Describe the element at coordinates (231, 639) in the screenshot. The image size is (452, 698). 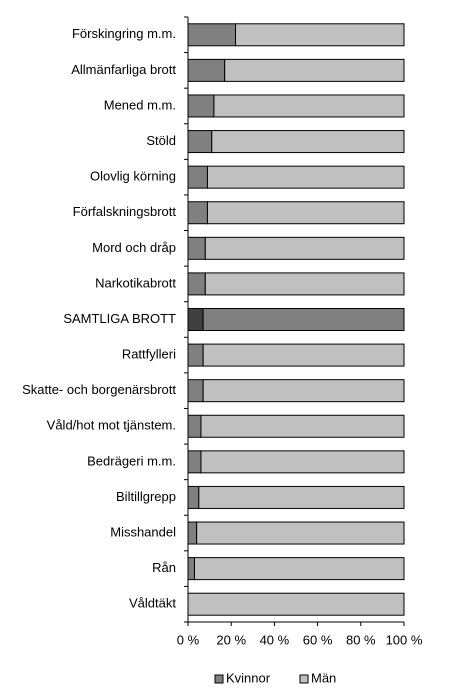
I see `x-tick-label: 20 %` at that location.